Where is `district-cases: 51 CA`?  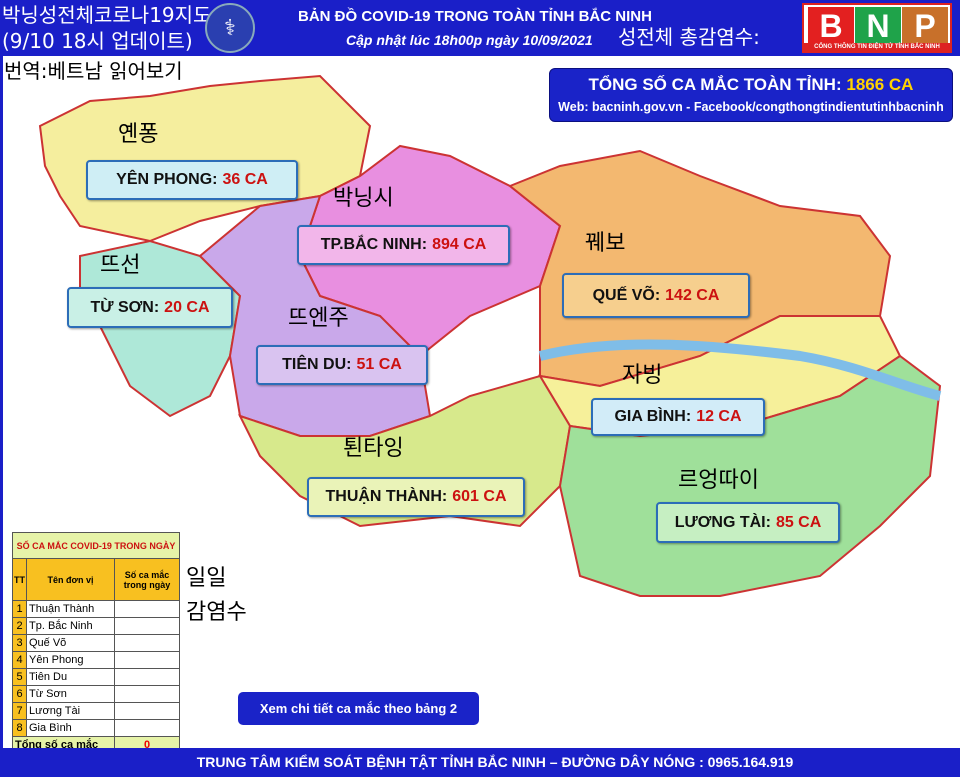 district-cases: 51 CA is located at coordinates (379, 364).